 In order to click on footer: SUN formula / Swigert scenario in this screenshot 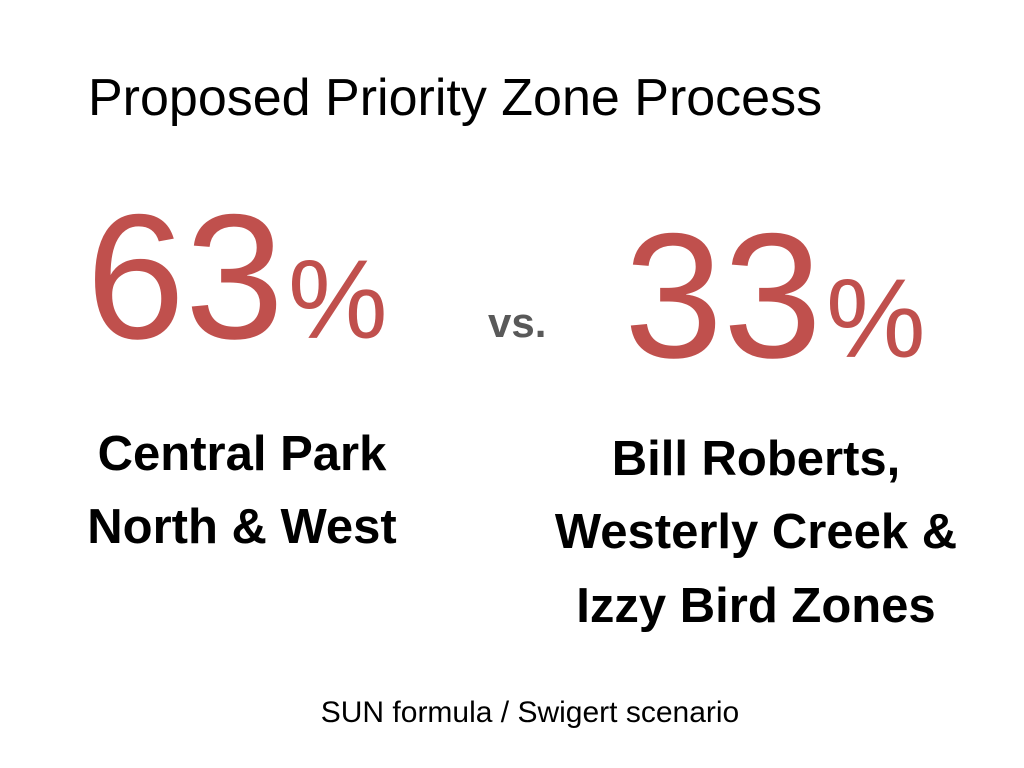, I will do `click(530, 712)`.